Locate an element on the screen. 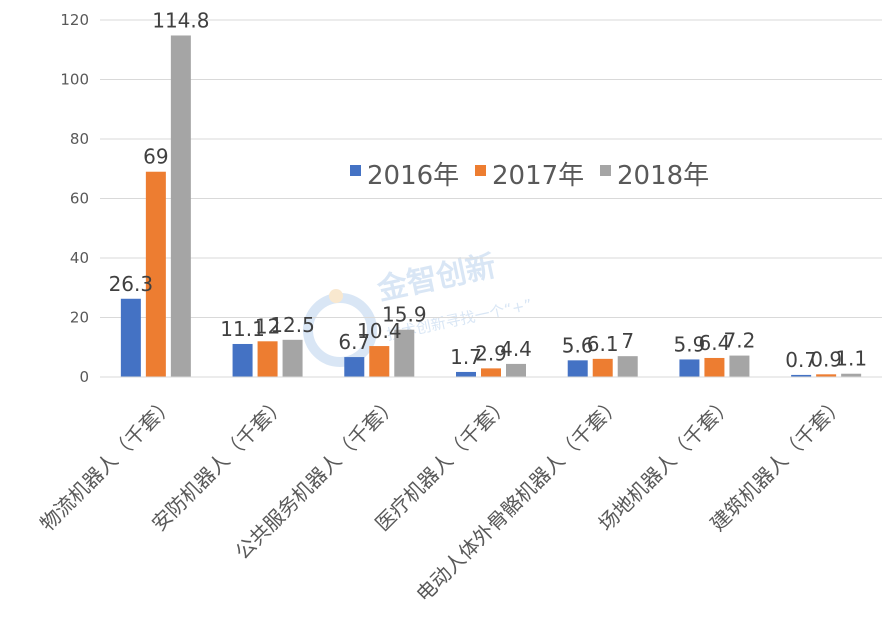 This screenshot has width=894, height=621. y-tick-label: 0 is located at coordinates (84, 377).